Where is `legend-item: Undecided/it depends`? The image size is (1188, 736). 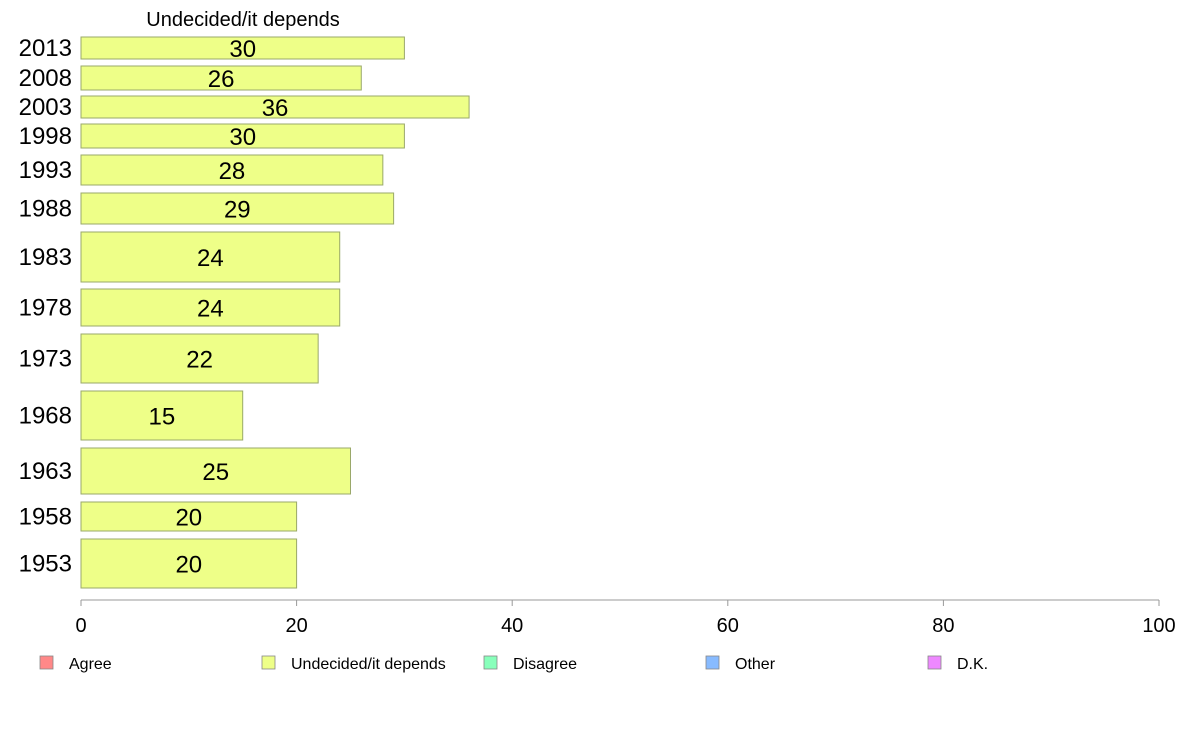
legend-item: Undecided/it depends is located at coordinates (353, 664).